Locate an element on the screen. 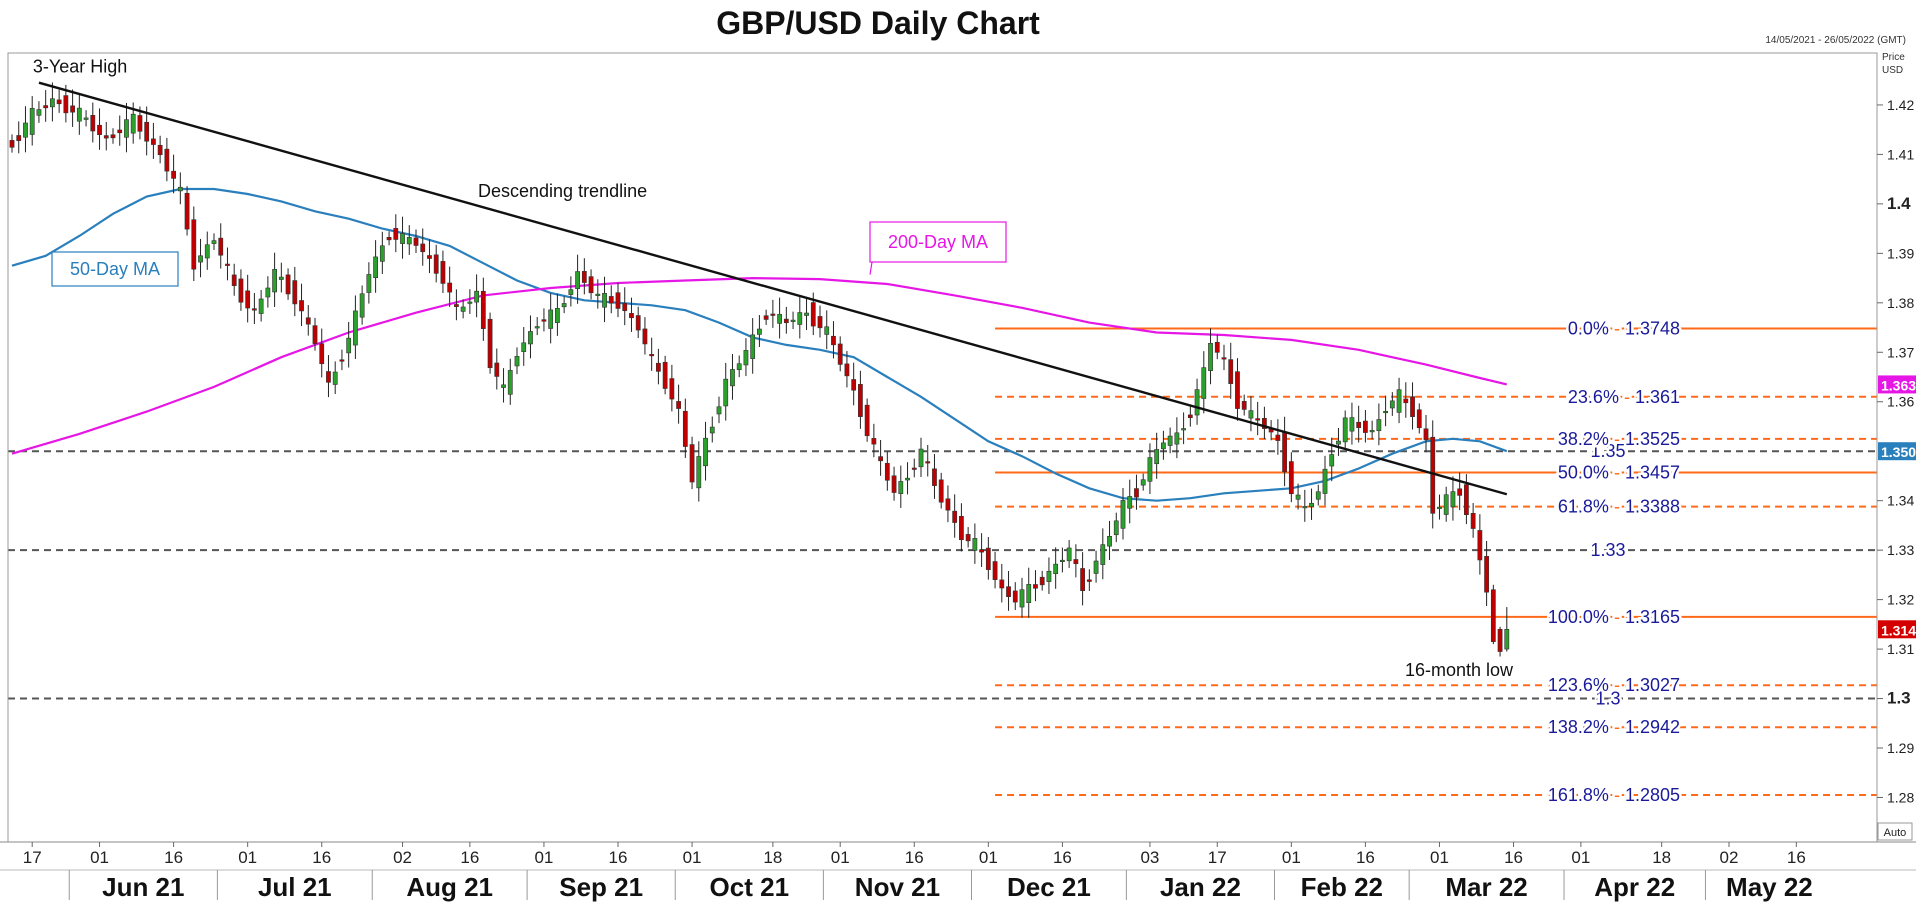 Image resolution: width=1916 pixels, height=923 pixels. fib-level-label: 100.0% - 1.3165 is located at coordinates (1614, 617).